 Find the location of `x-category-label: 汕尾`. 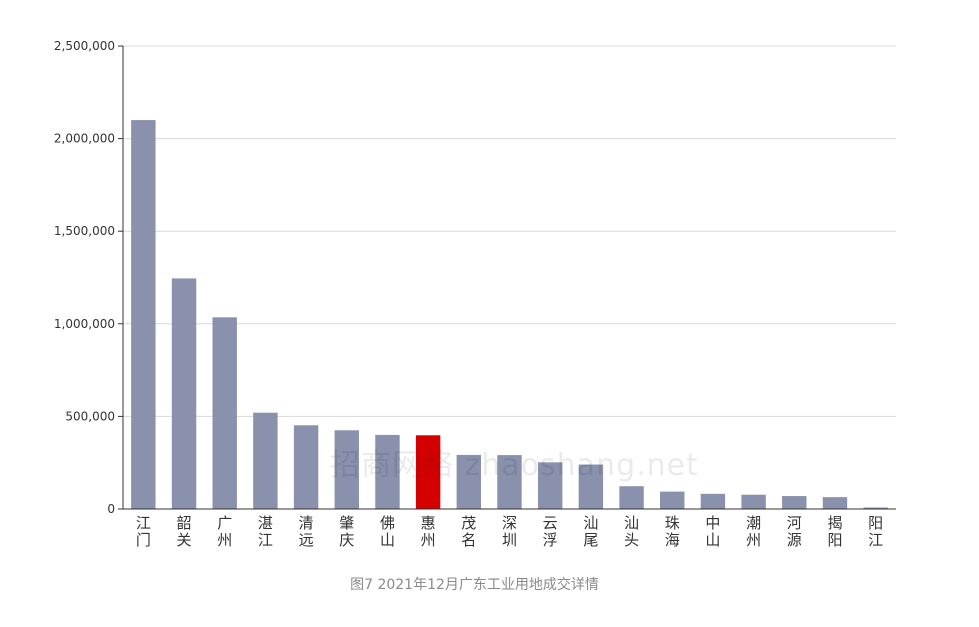

x-category-label: 汕尾 is located at coordinates (590, 531).